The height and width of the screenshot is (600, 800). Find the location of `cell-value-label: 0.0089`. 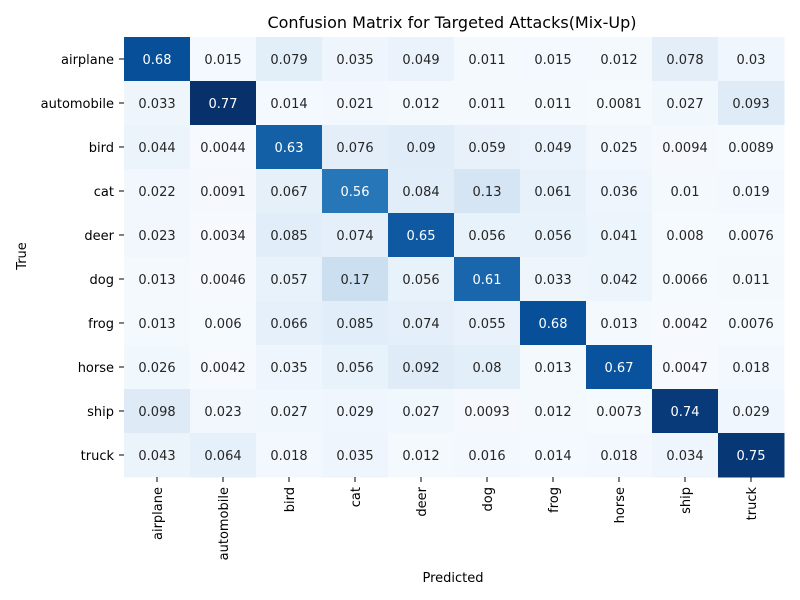

cell-value-label: 0.0089 is located at coordinates (751, 148).